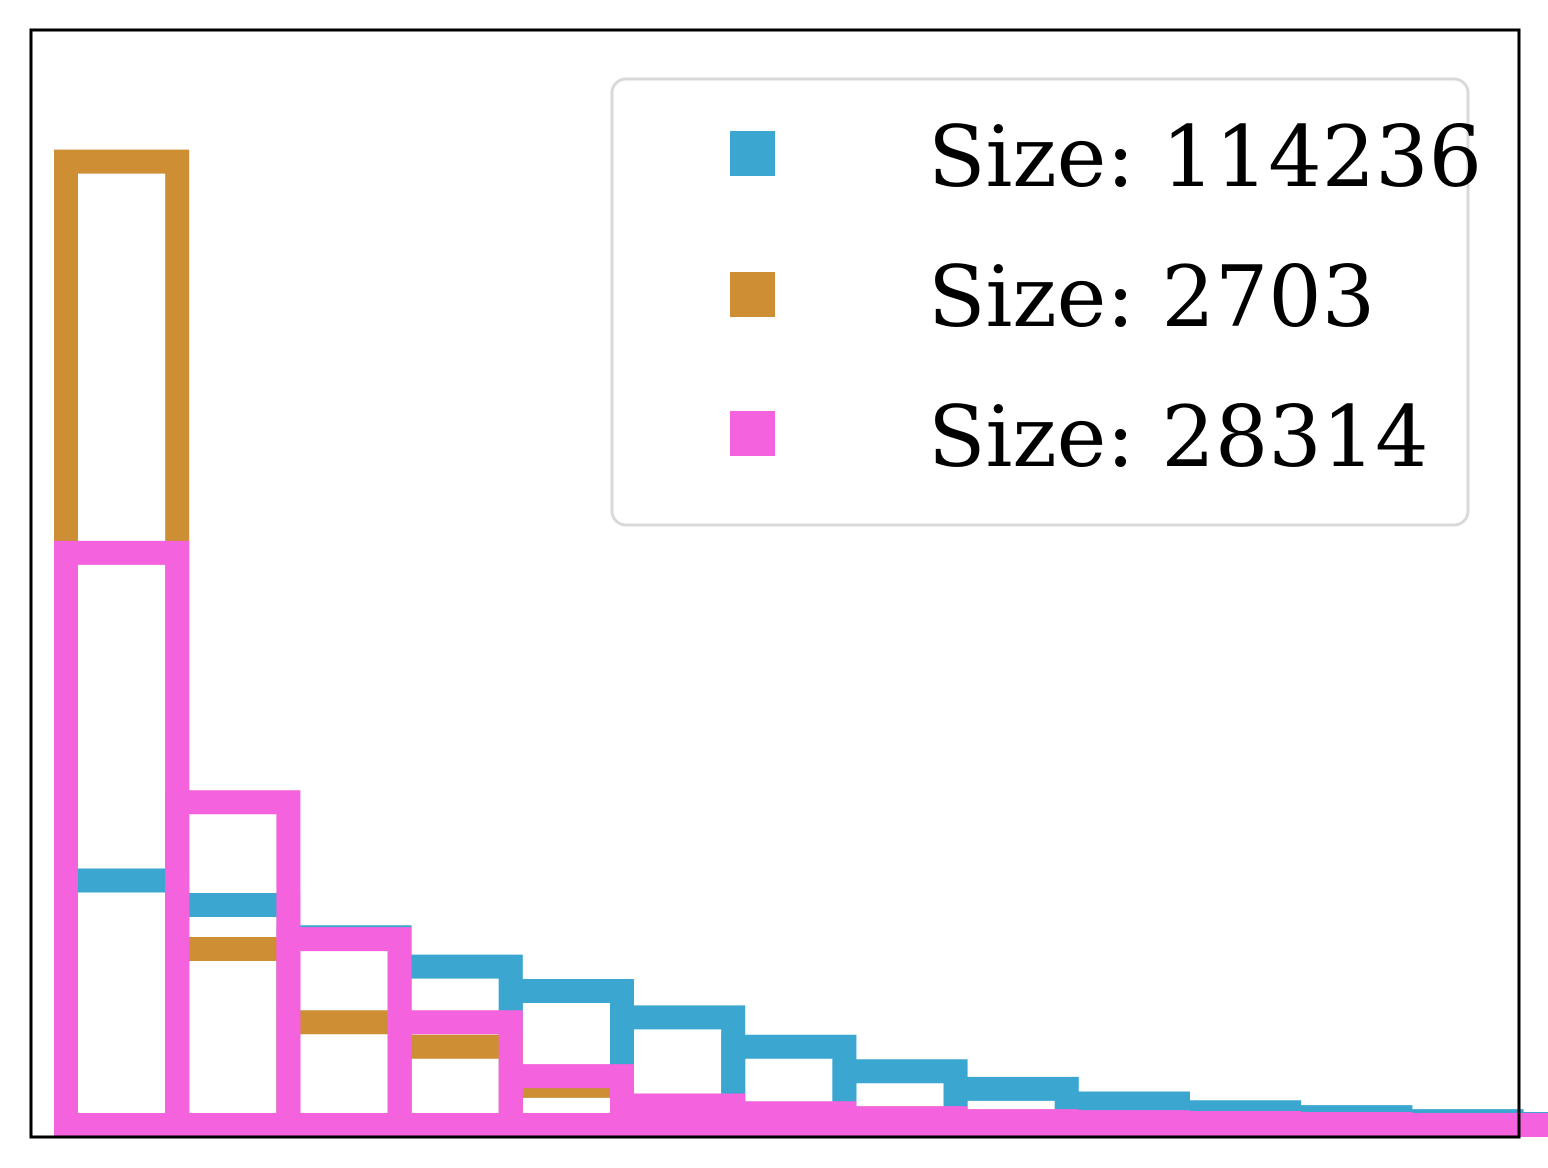 Image resolution: width=1548 pixels, height=1168 pixels. I want to click on legend-label-2: Size: 2703, so click(1151, 297).